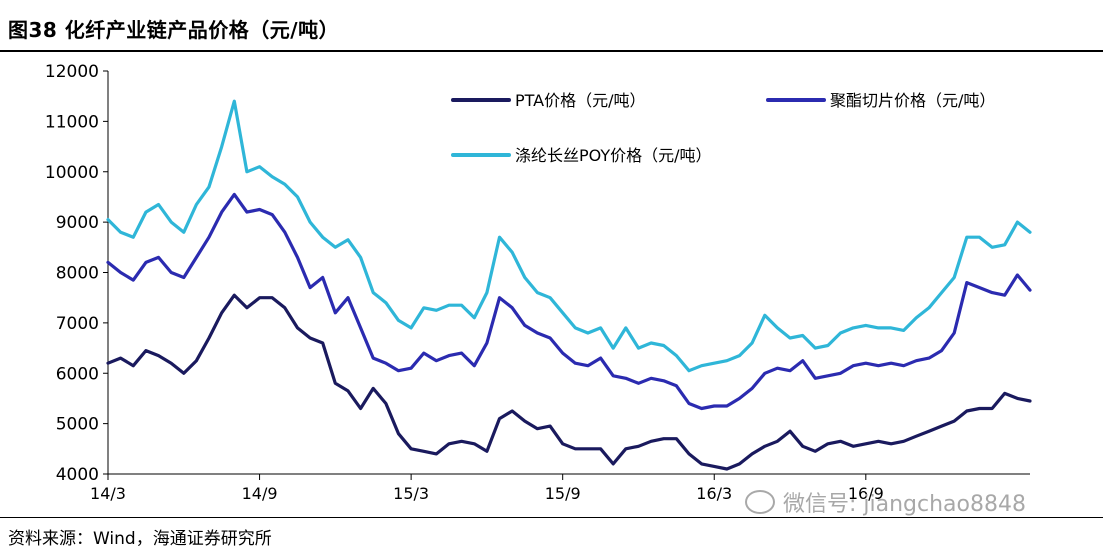  Describe the element at coordinates (260, 493) in the screenshot. I see `x-tick-label: 14/9` at that location.